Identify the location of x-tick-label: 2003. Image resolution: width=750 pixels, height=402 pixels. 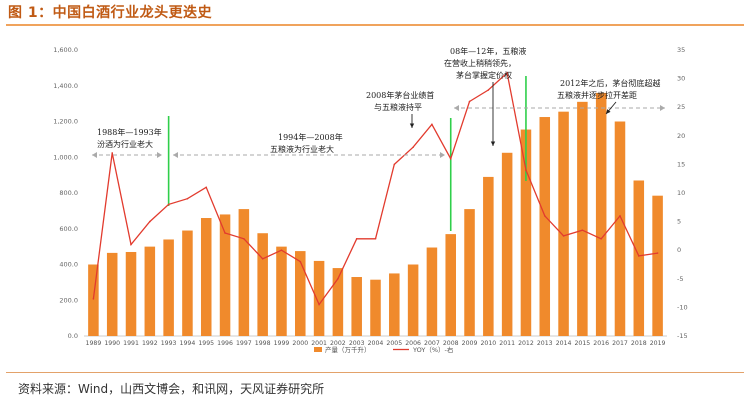
(357, 343).